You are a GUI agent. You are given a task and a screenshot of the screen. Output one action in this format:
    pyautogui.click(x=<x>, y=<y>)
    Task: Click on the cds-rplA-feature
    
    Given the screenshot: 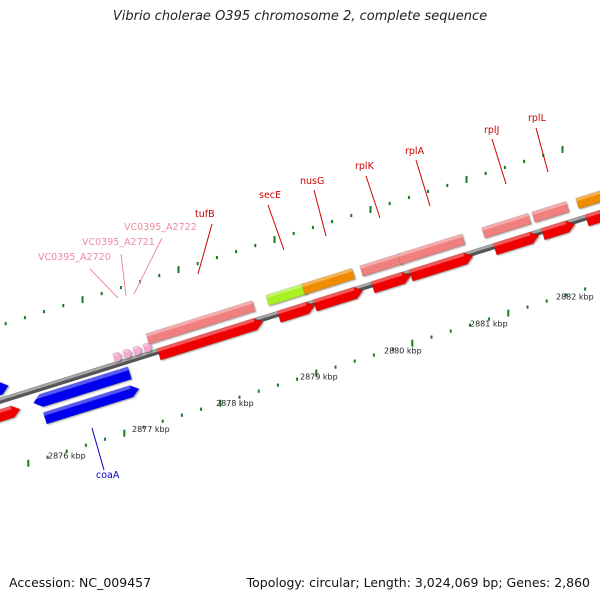 What is the action you would take?
    pyautogui.click(x=441, y=267)
    